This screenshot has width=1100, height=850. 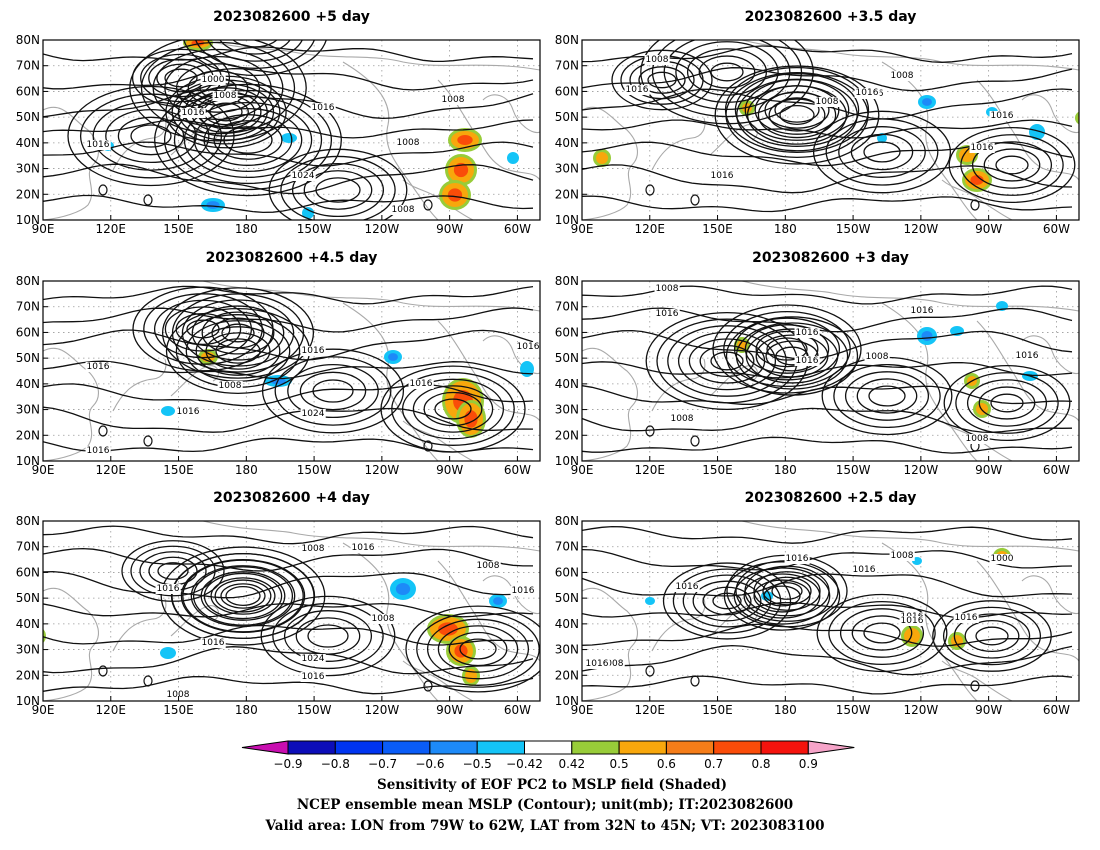 I want to click on lon-tick-label: 90E, so click(x=43, y=470).